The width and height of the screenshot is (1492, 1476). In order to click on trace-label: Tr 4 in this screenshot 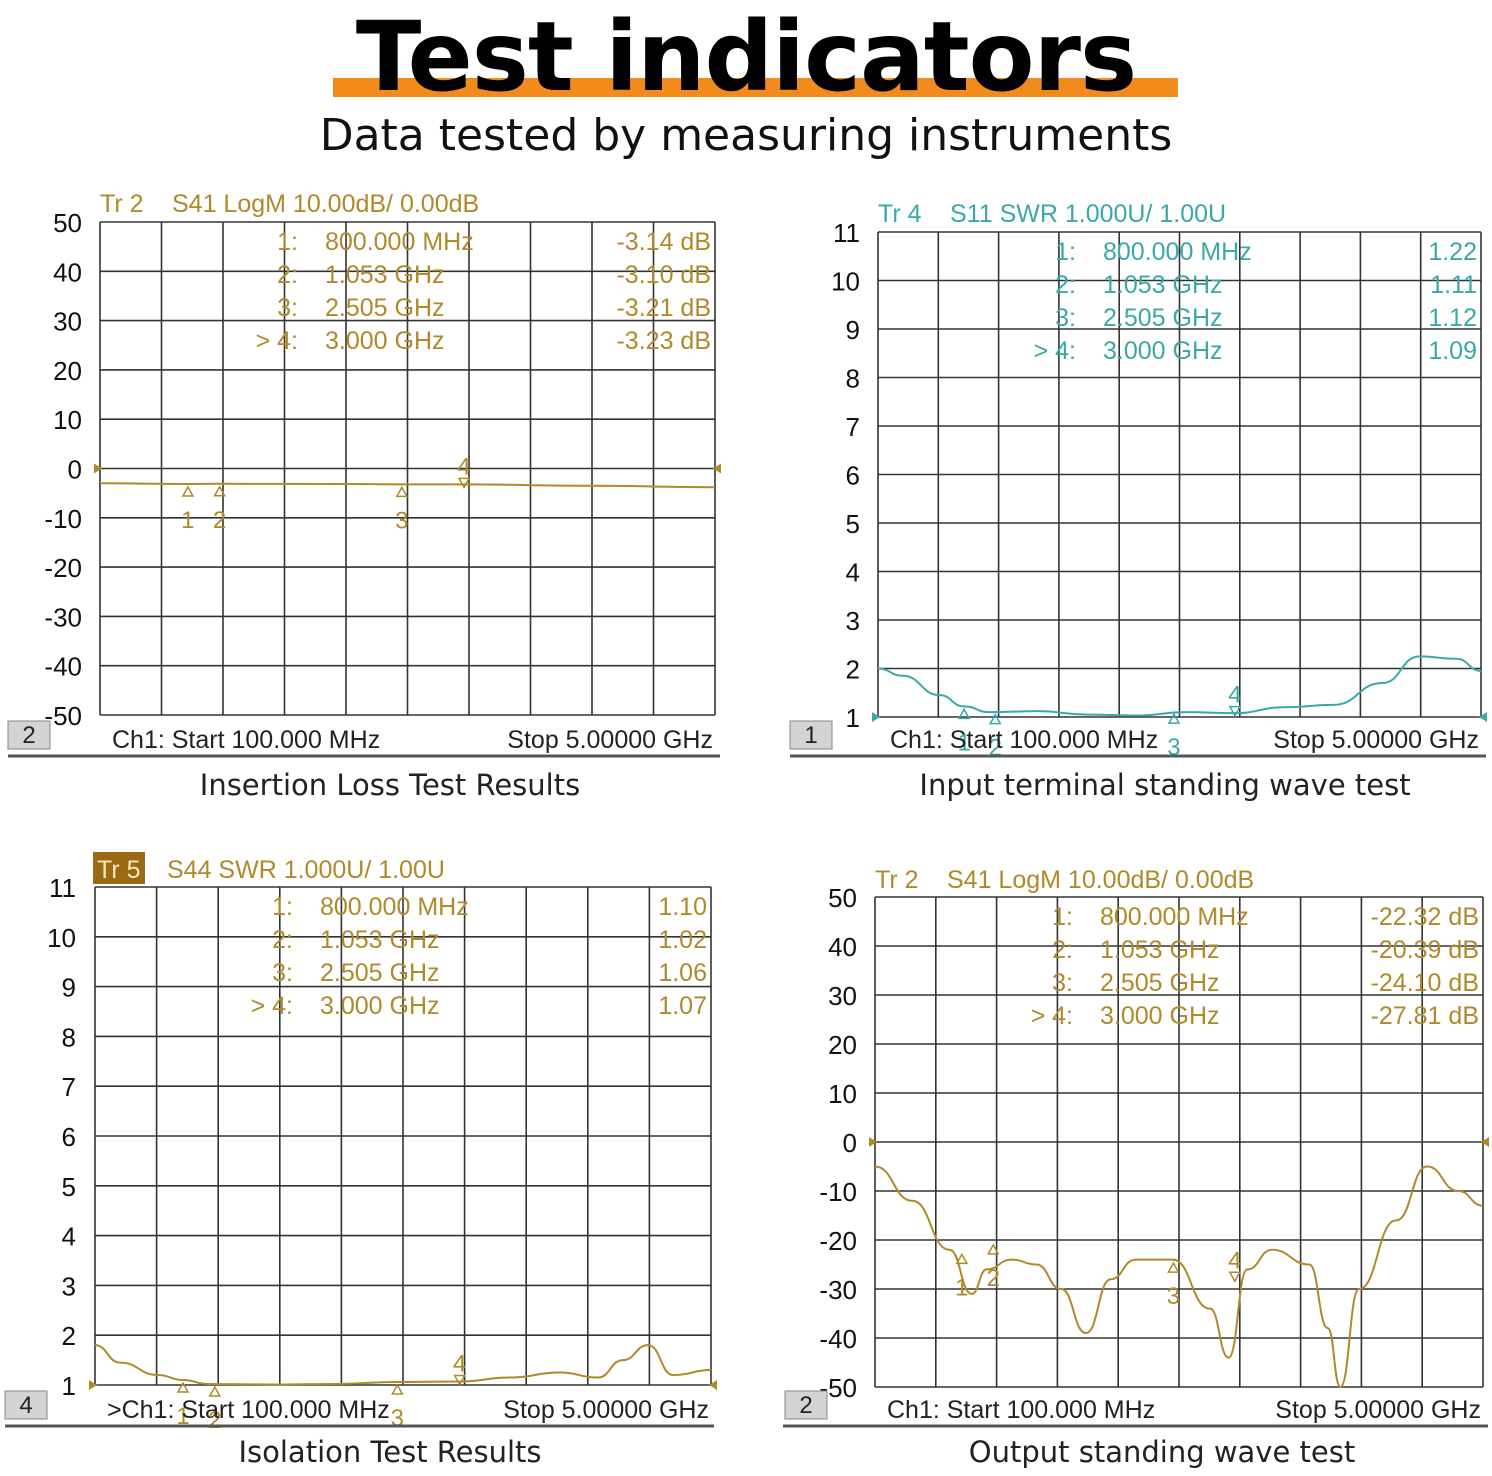, I will do `click(900, 214)`.